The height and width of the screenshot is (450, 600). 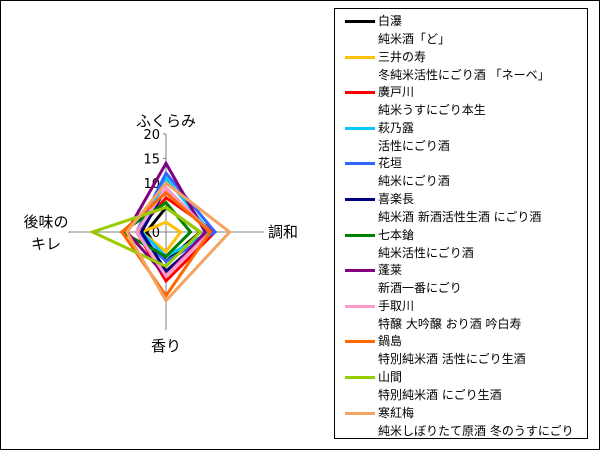 What do you see at coordinates (396, 127) in the screenshot?
I see `legend-series-name: 萩乃露` at bounding box center [396, 127].